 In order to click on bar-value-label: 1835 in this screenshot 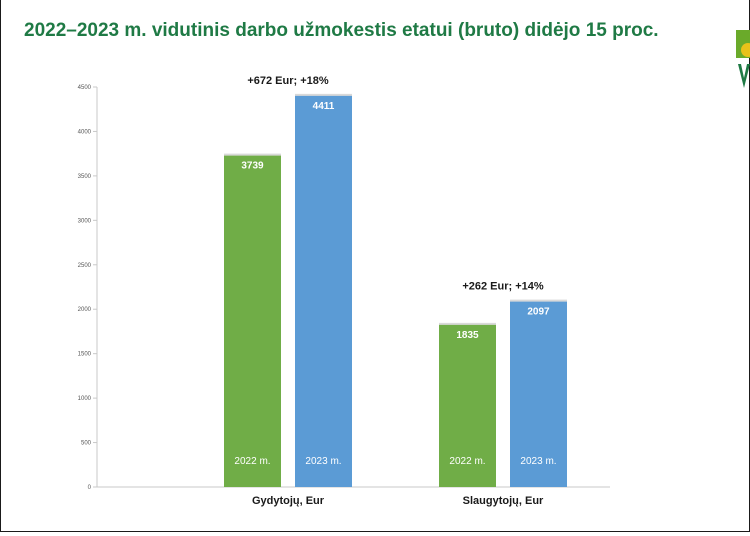, I will do `click(467, 335)`.